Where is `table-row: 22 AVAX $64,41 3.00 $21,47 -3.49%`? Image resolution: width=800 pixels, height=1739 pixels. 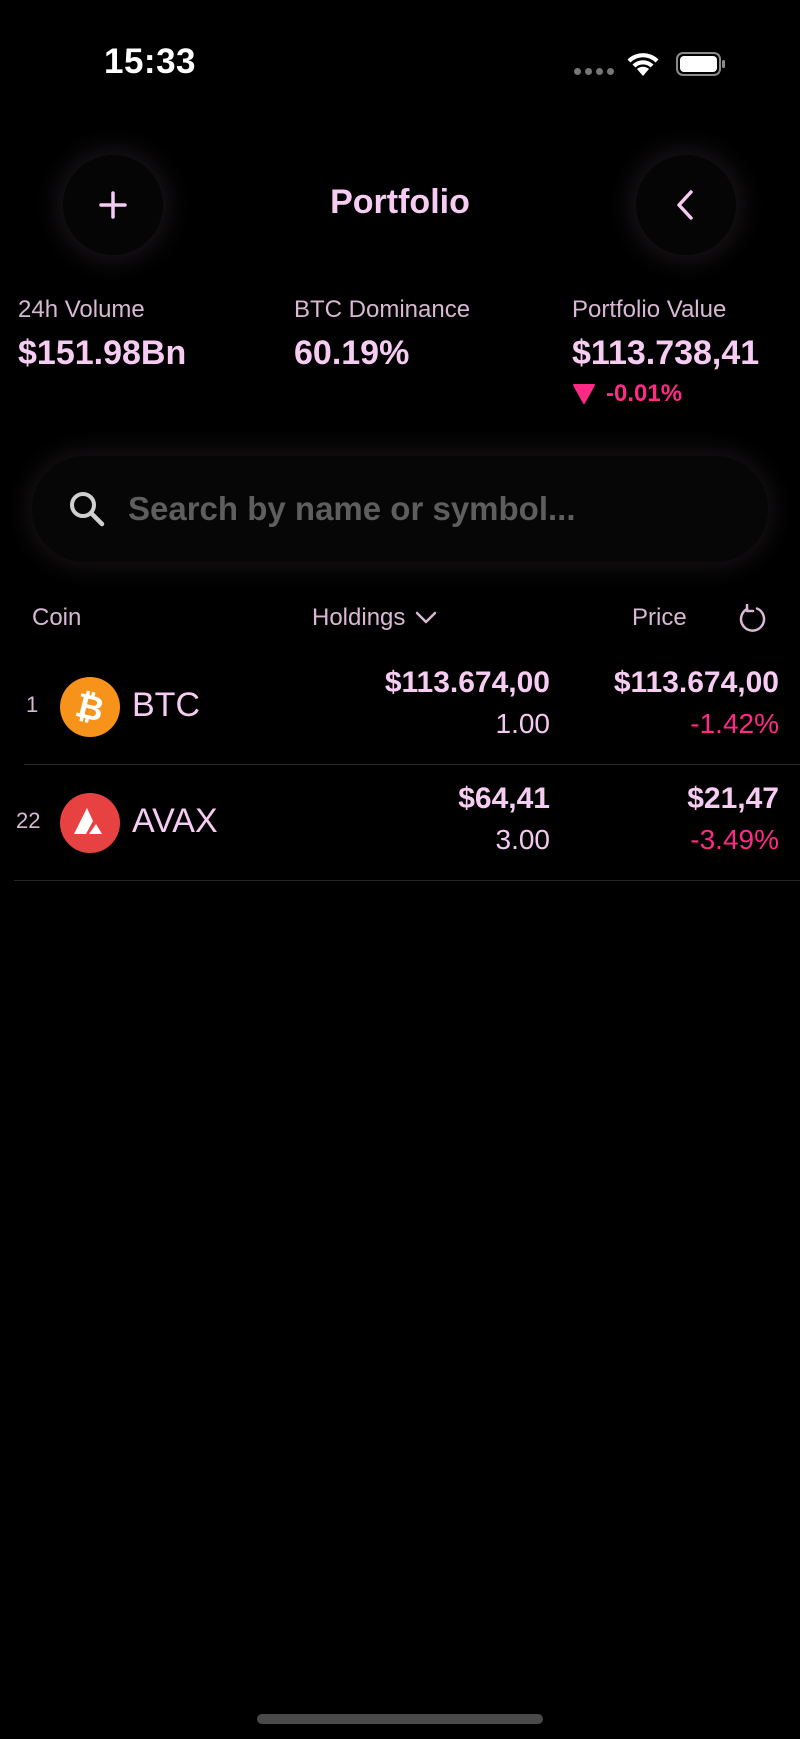
table-row: 22 AVAX $64,41 3.00 $21,47 -3.49% is located at coordinates (400, 823).